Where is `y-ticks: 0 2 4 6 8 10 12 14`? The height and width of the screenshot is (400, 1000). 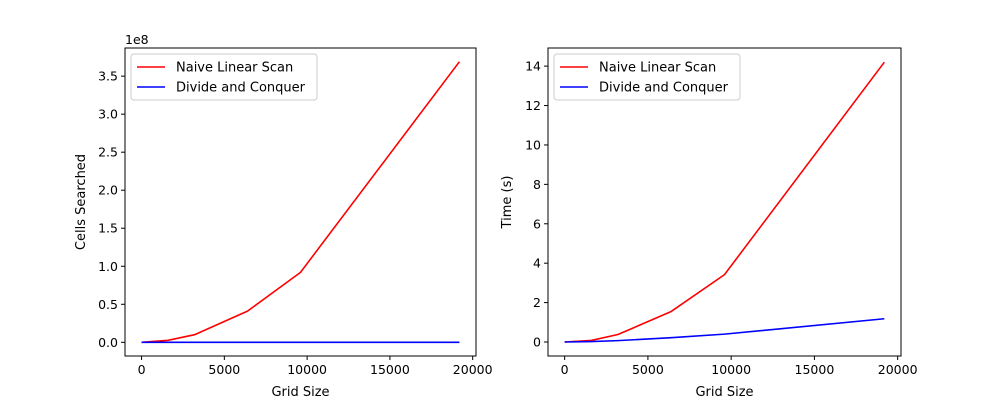
y-ticks: 0 2 4 6 8 10 12 14 is located at coordinates (536, 204).